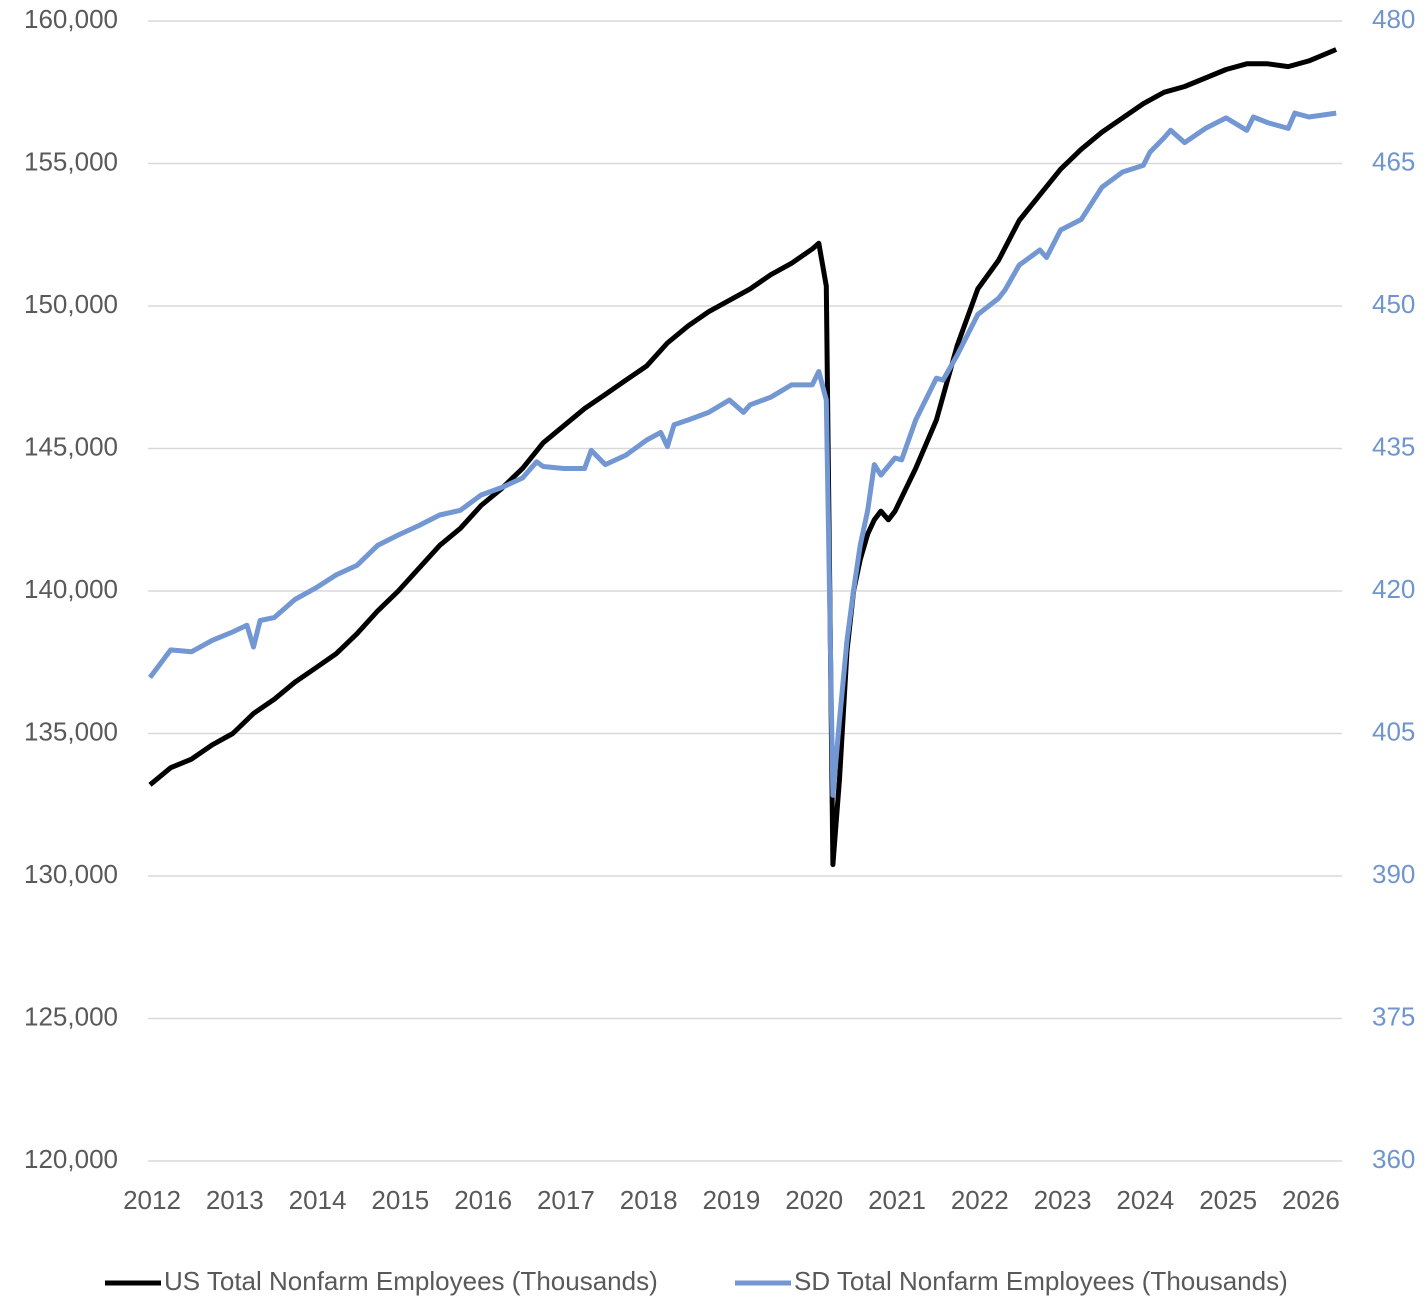  I want to click on y-tick-label: 150,000, so click(71, 304).